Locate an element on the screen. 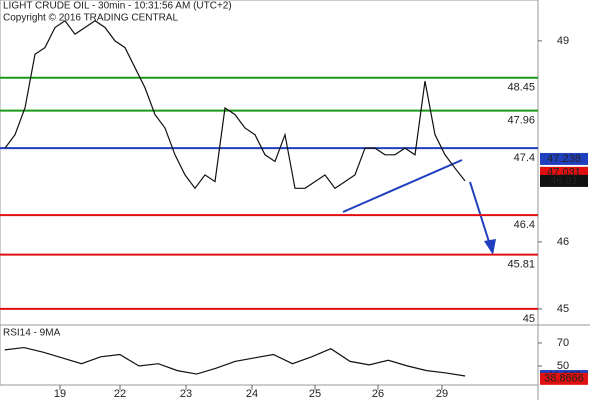 The height and width of the screenshot is (400, 590). level-label: 47.4 is located at coordinates (524, 158).